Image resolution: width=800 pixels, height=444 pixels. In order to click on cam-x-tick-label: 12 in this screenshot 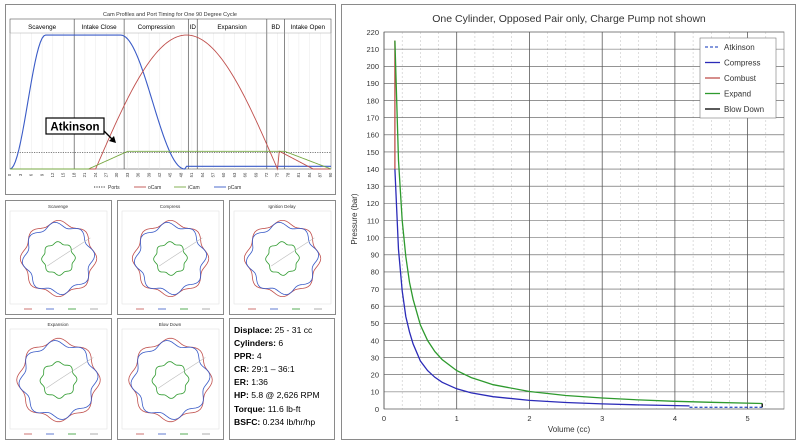, I will do `click(52, 174)`.